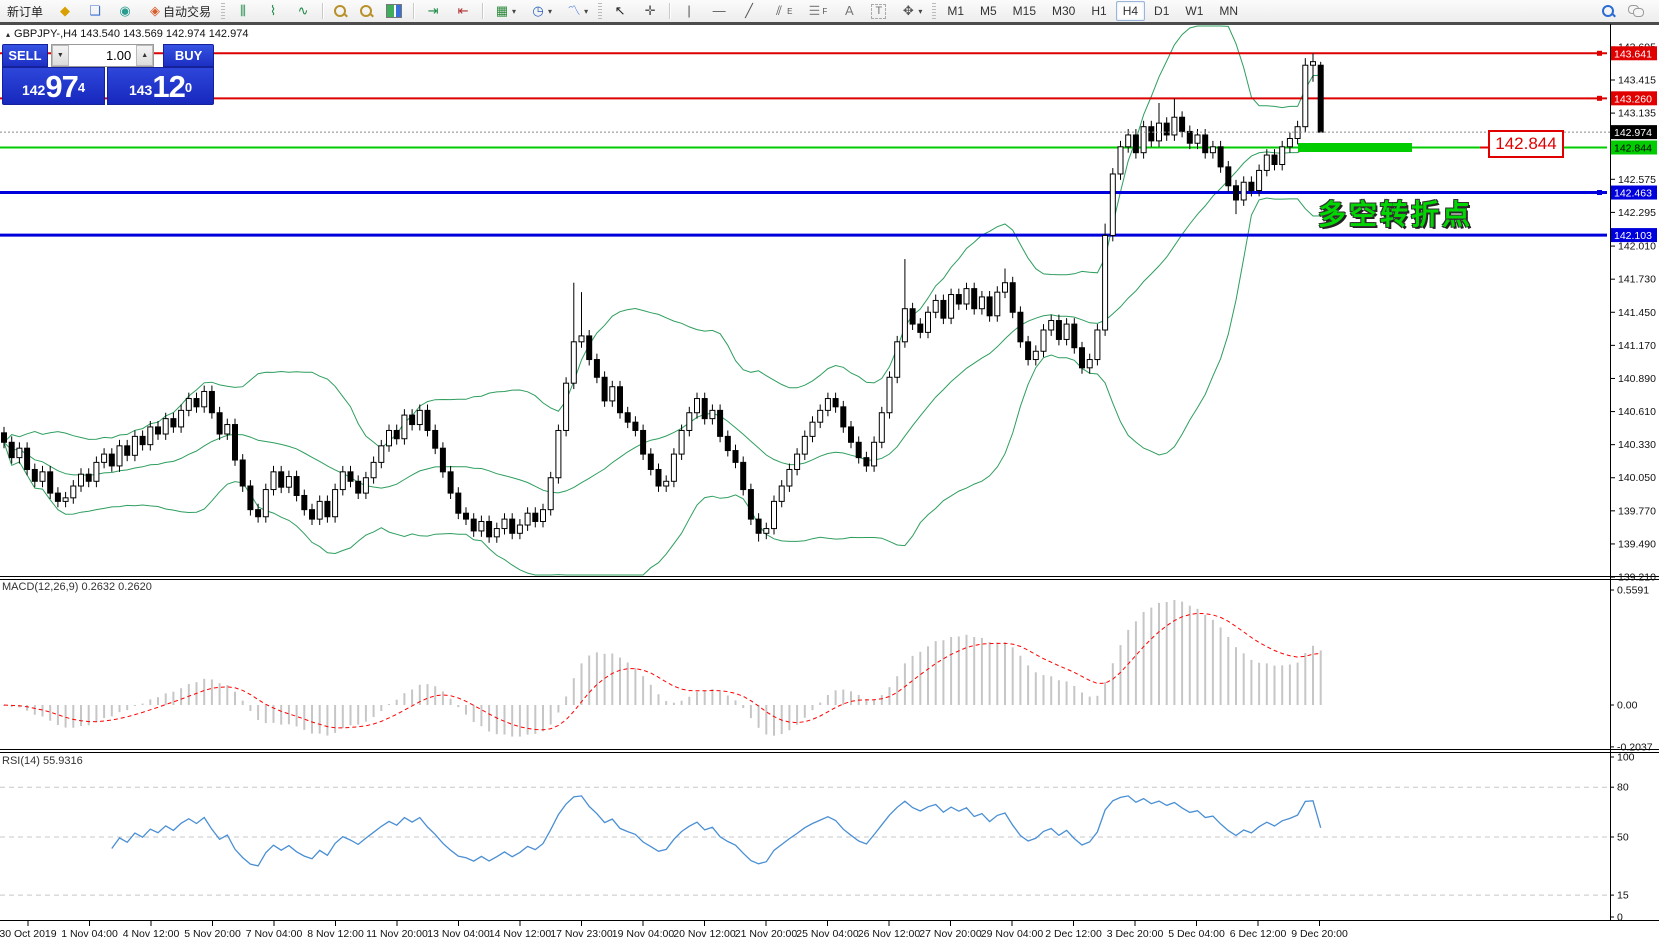  I want to click on svg-text: -0.2037, so click(1635, 747).